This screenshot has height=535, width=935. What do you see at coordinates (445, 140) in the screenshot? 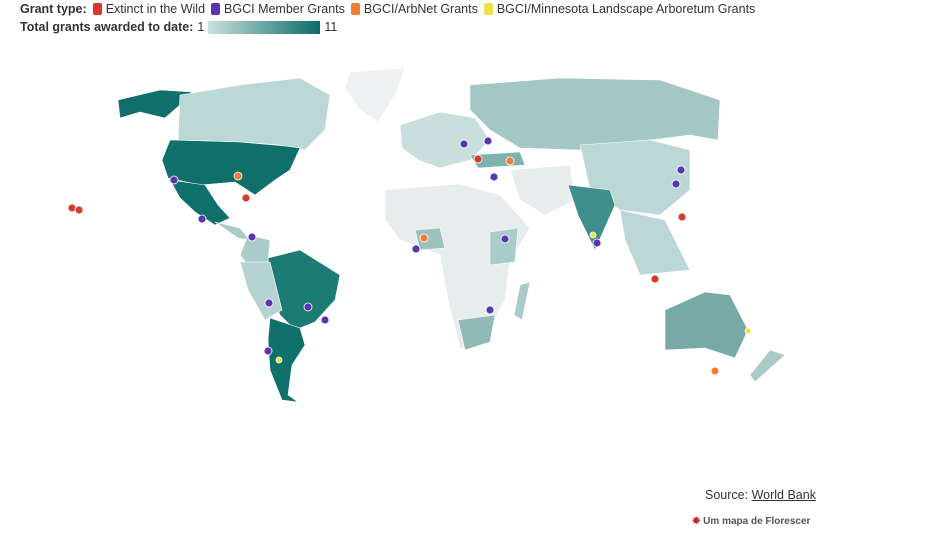
I see `europe` at bounding box center [445, 140].